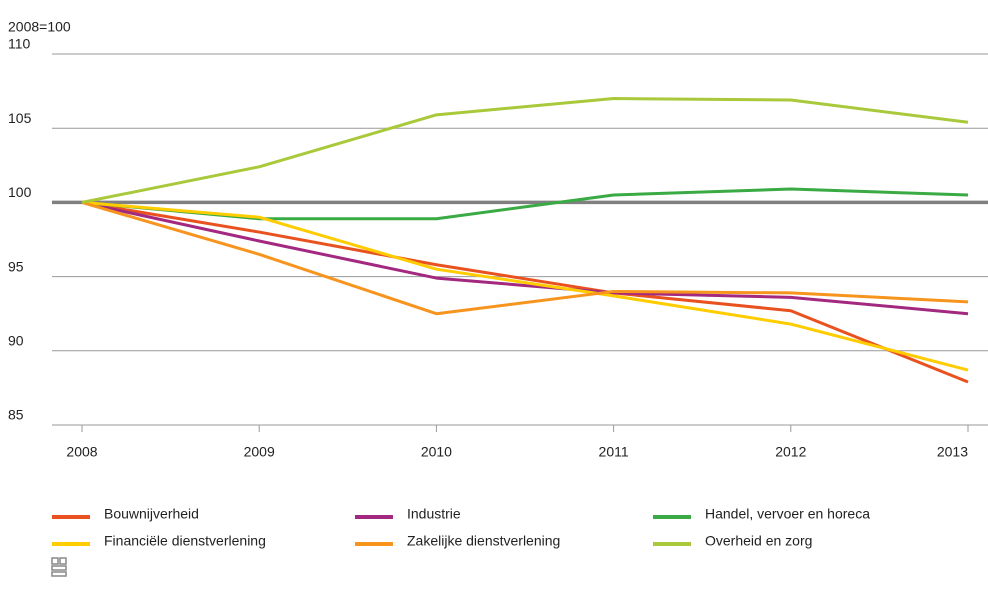  I want to click on y-tick-label: 90, so click(16, 341).